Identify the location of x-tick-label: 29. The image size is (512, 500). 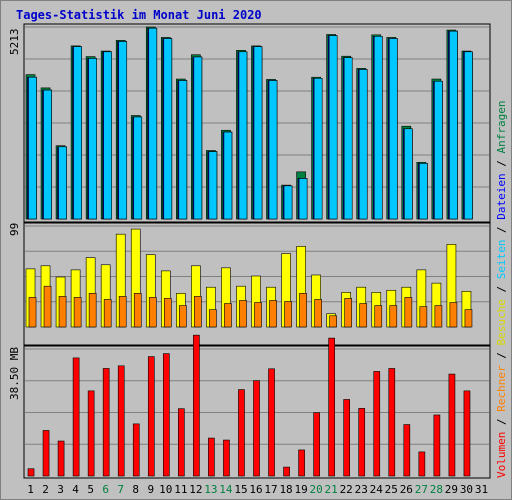
(451, 489).